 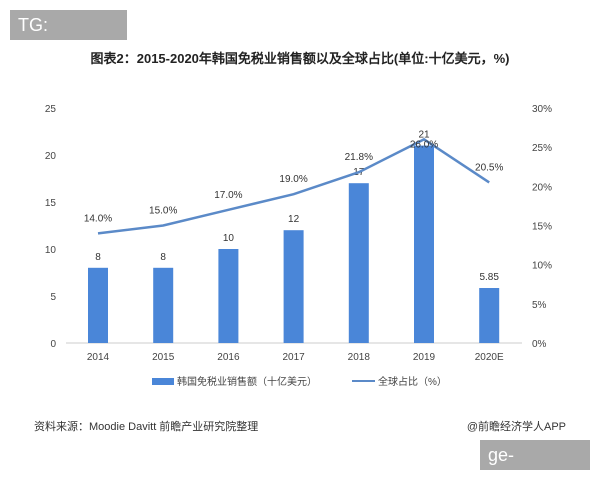 I want to click on y-left-tick: 0, so click(x=53, y=344).